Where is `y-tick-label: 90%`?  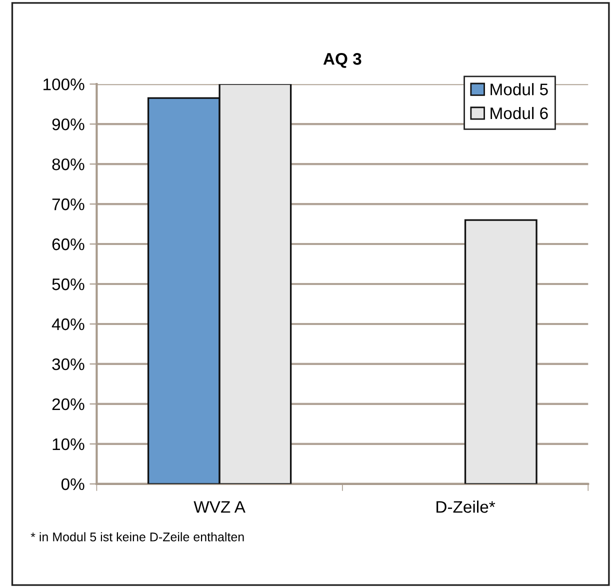 y-tick-label: 90% is located at coordinates (68, 124).